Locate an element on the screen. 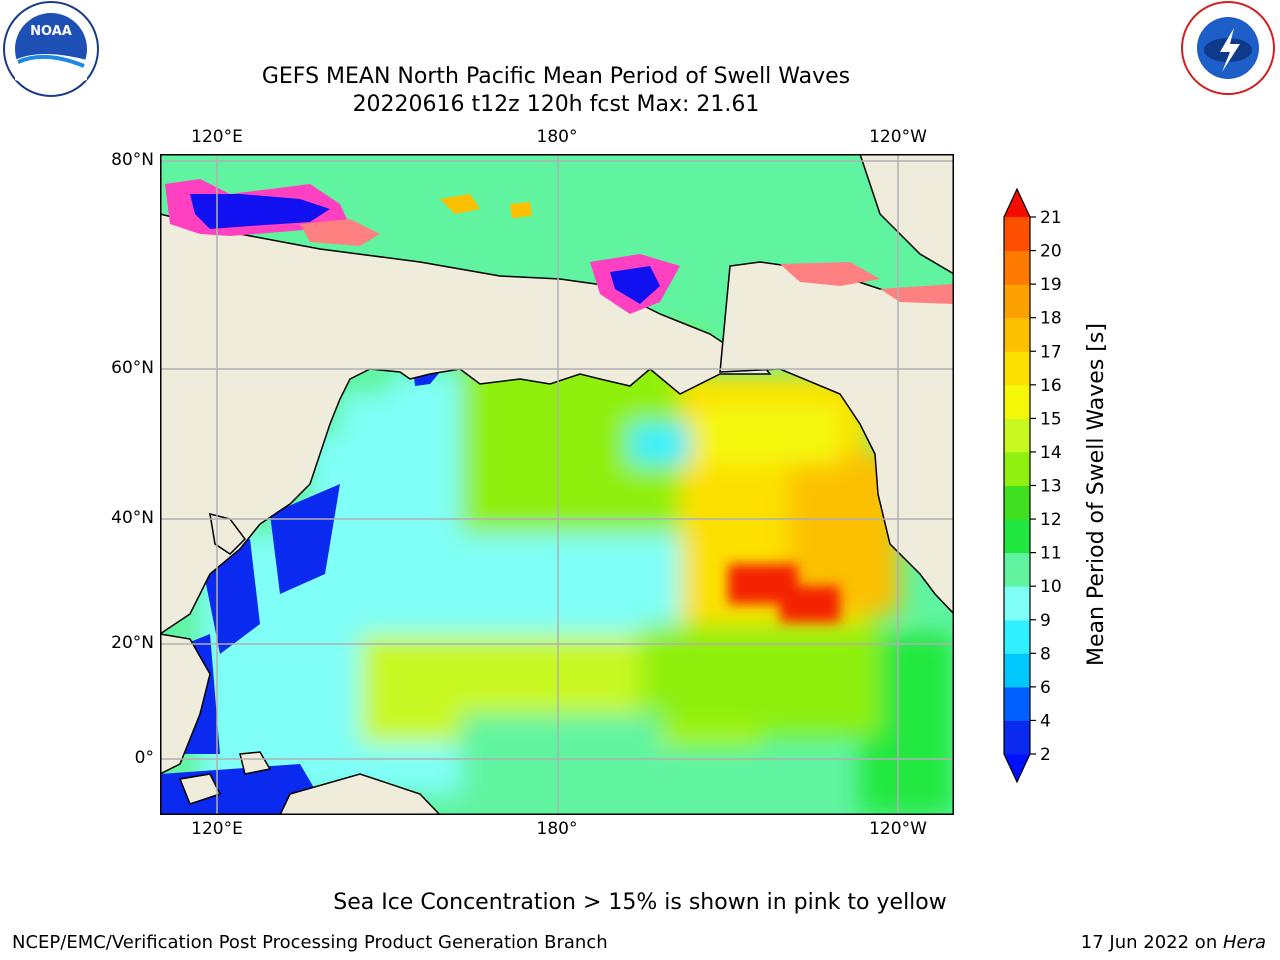 Image resolution: width=1280 pixels, height=960 pixels. colorbar-tick-label: 15 is located at coordinates (1051, 419).